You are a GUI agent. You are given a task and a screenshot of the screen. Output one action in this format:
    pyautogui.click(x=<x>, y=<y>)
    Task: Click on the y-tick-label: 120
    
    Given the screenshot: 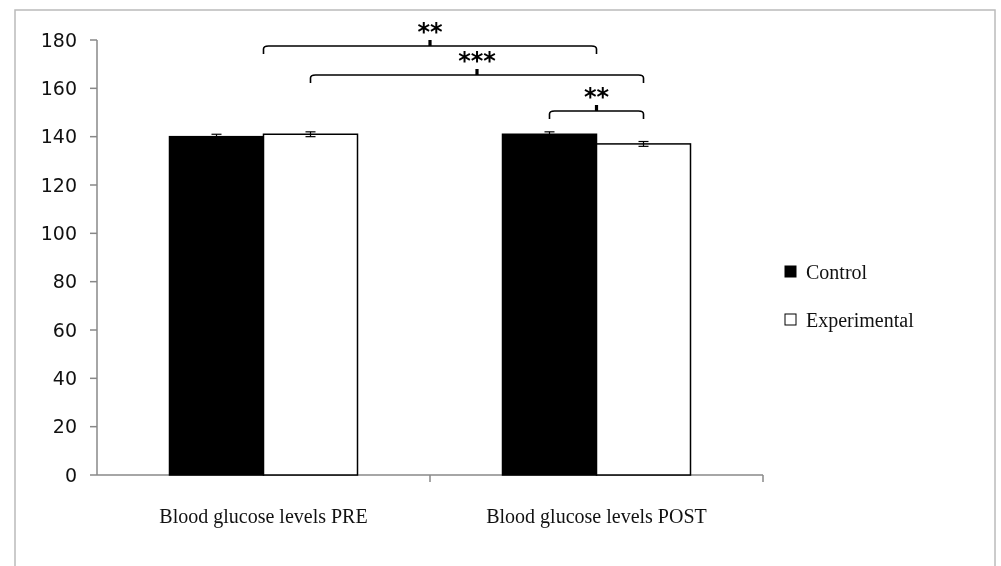 What is the action you would take?
    pyautogui.click(x=58, y=184)
    